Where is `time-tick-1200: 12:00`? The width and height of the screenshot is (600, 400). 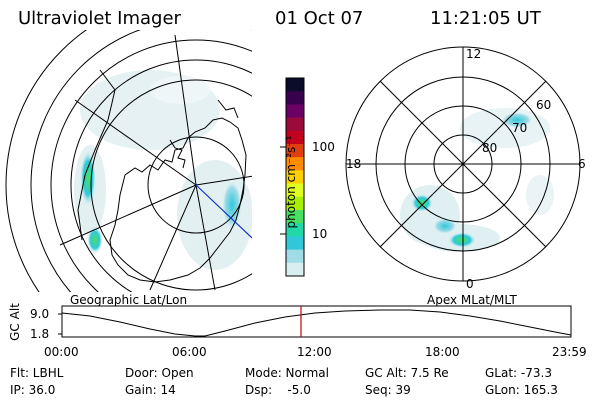 time-tick-1200: 12:00 is located at coordinates (314, 352).